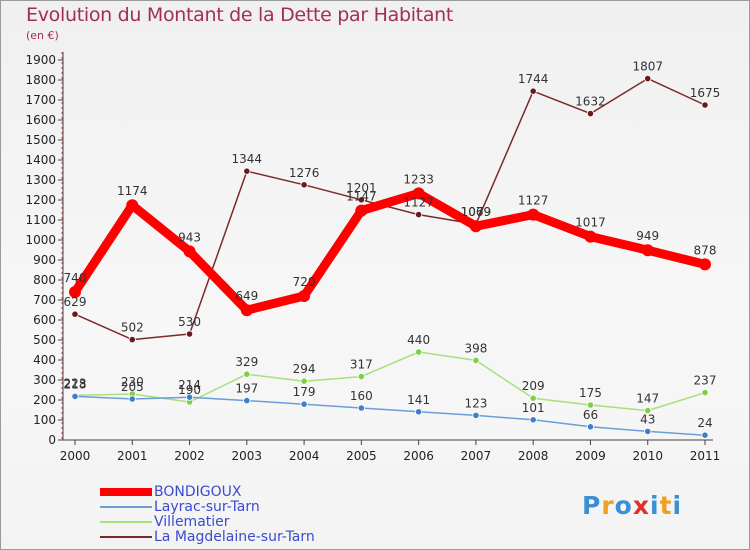 Image resolution: width=750 pixels, height=550 pixels. What do you see at coordinates (705, 93) in the screenshot?
I see `data-label: 1675` at bounding box center [705, 93].